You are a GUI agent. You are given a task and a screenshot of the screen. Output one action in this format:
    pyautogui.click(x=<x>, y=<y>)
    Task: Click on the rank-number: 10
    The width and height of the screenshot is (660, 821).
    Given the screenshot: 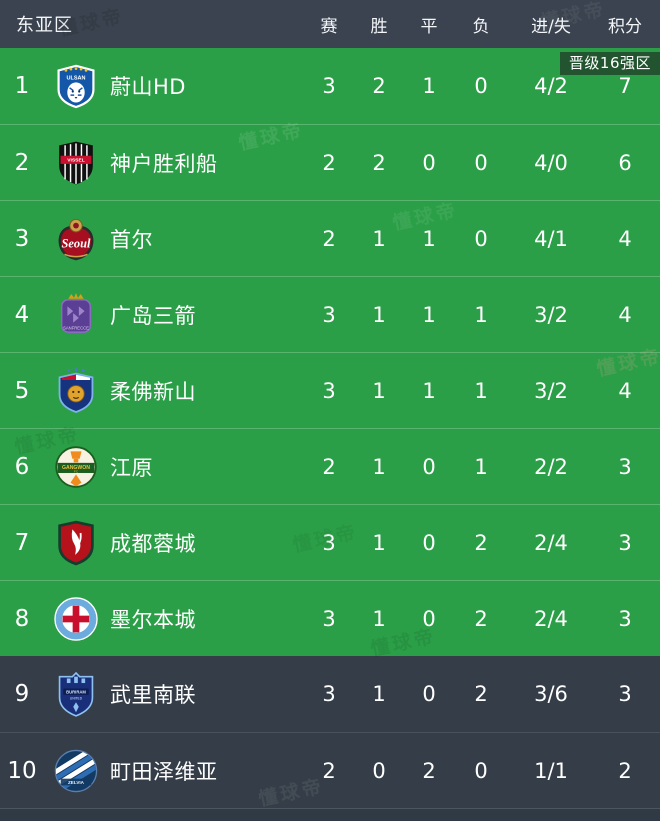 What is the action you would take?
    pyautogui.click(x=22, y=770)
    